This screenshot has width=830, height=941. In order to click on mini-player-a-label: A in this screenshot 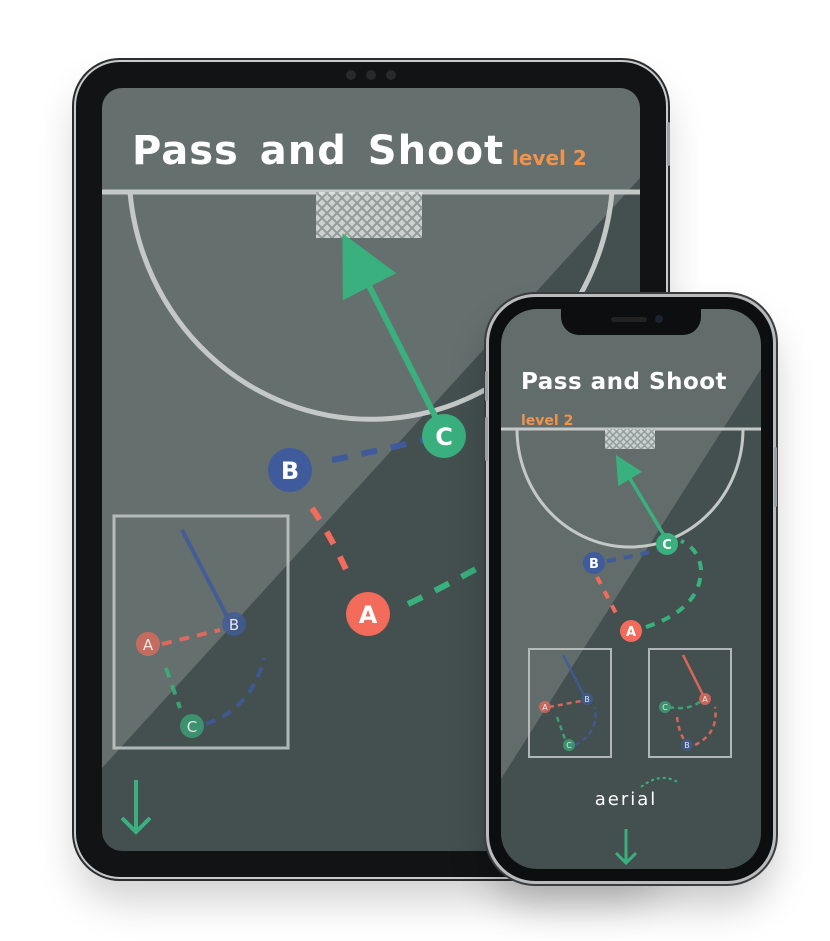, I will do `click(148, 645)`.